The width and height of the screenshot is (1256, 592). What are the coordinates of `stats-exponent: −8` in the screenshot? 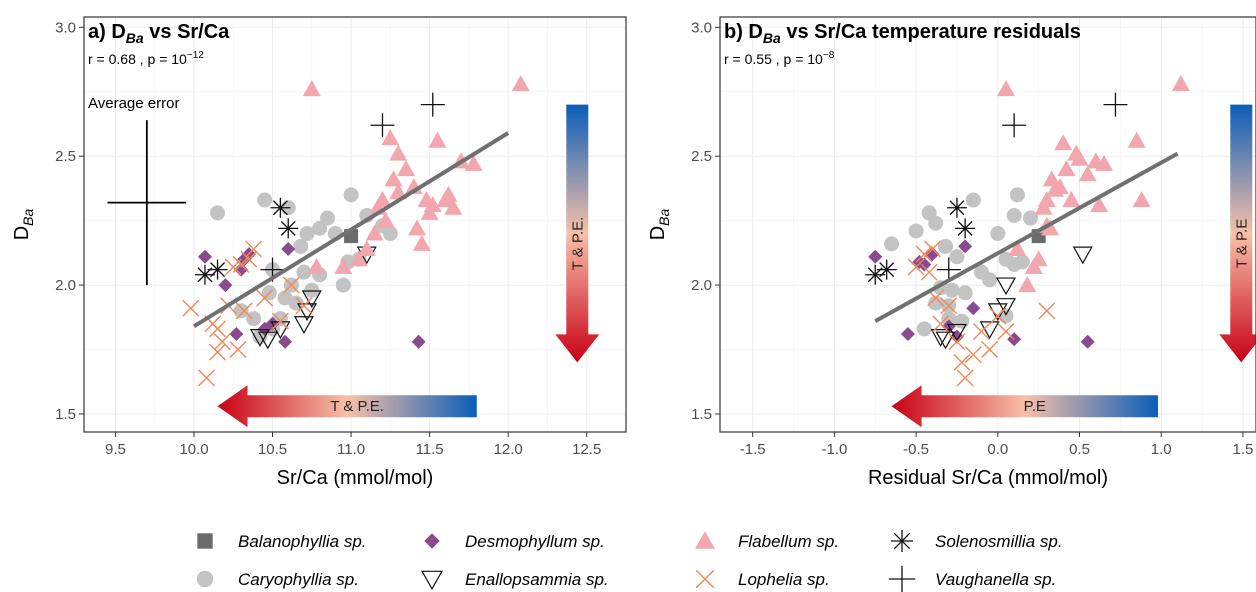 It's located at (829, 55).